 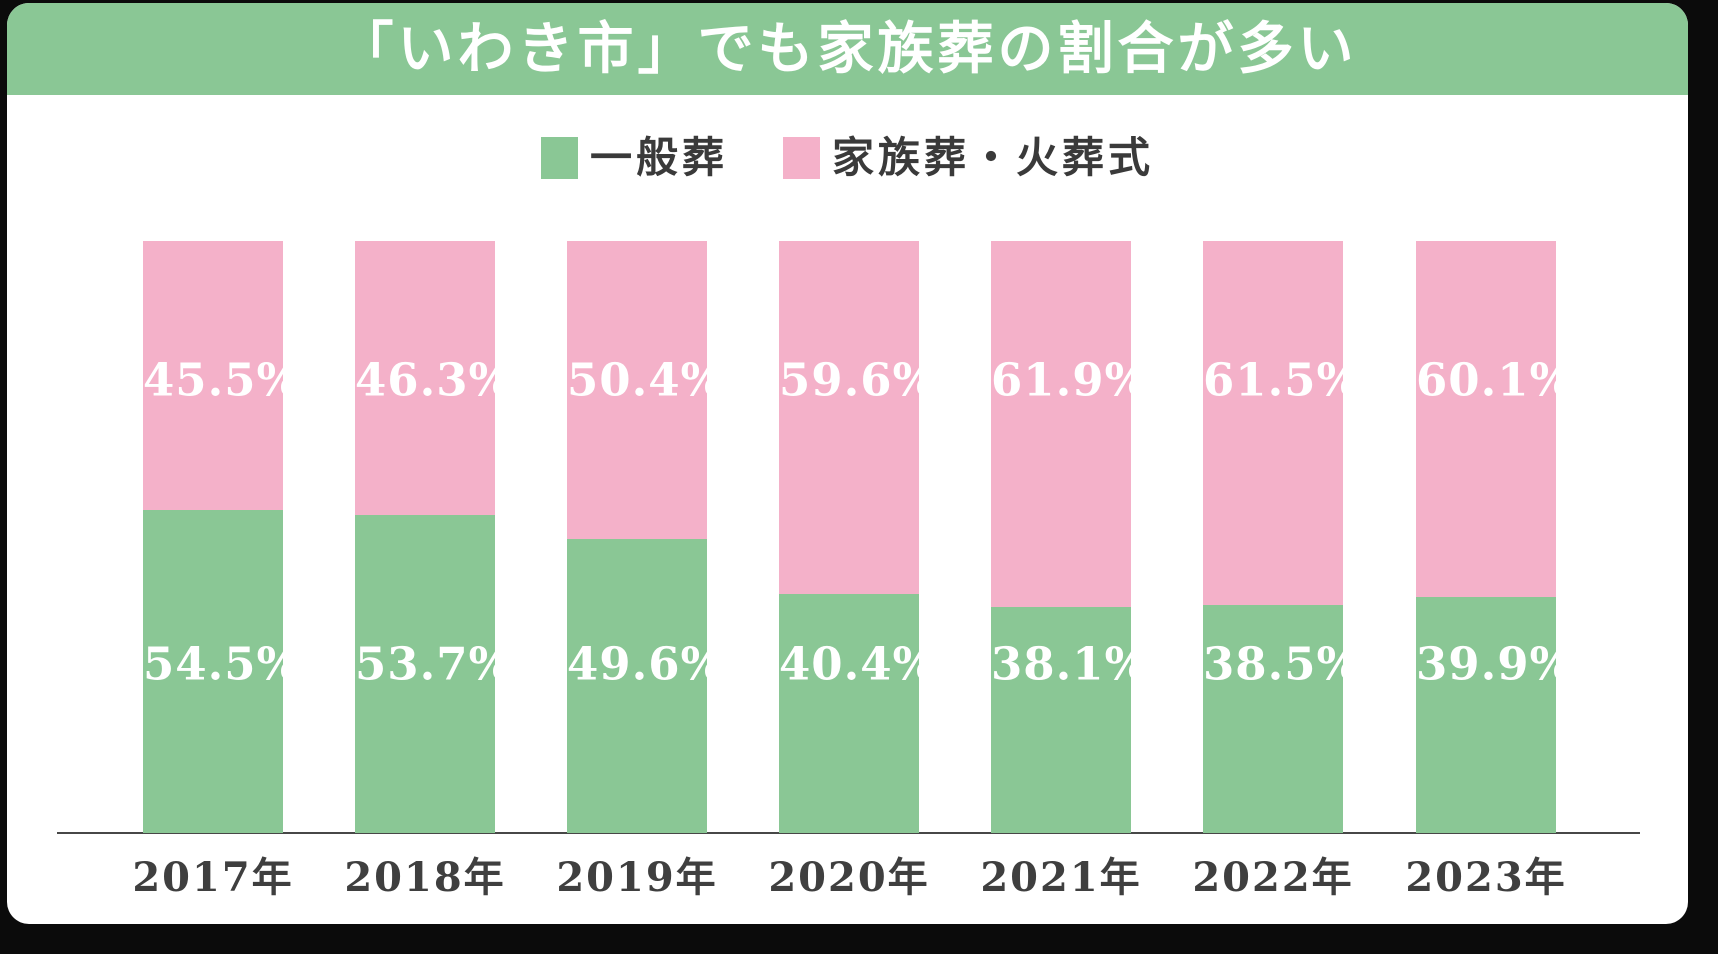 I want to click on bar-column-2023年: 60.1% 39.9%, so click(x=1494, y=537).